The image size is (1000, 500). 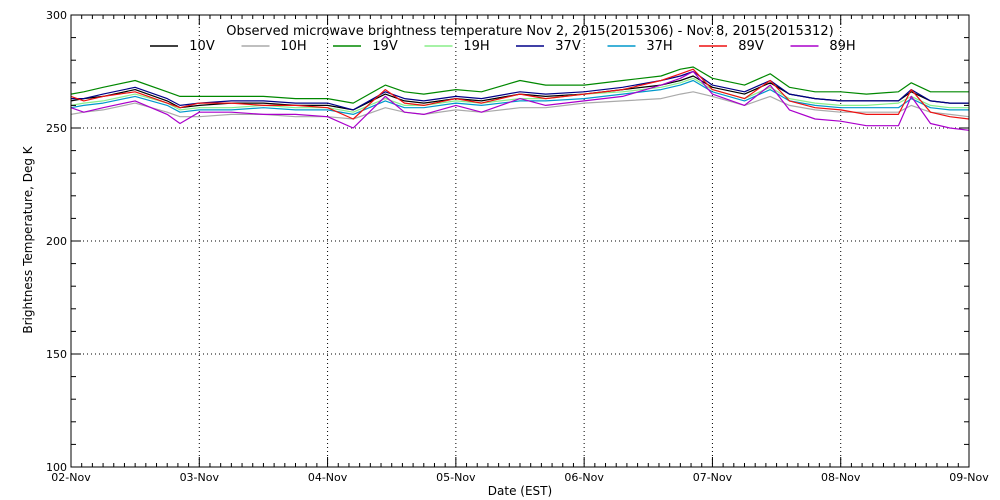 I want to click on legend-label-19V: 19V, so click(x=385, y=46).